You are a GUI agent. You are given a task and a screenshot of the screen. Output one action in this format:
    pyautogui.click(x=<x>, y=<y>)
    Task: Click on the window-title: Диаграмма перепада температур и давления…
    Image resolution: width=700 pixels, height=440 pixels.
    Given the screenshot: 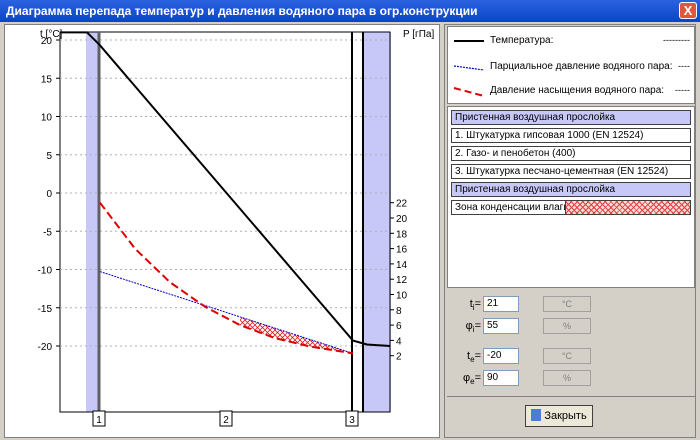 What is the action you would take?
    pyautogui.click(x=242, y=11)
    